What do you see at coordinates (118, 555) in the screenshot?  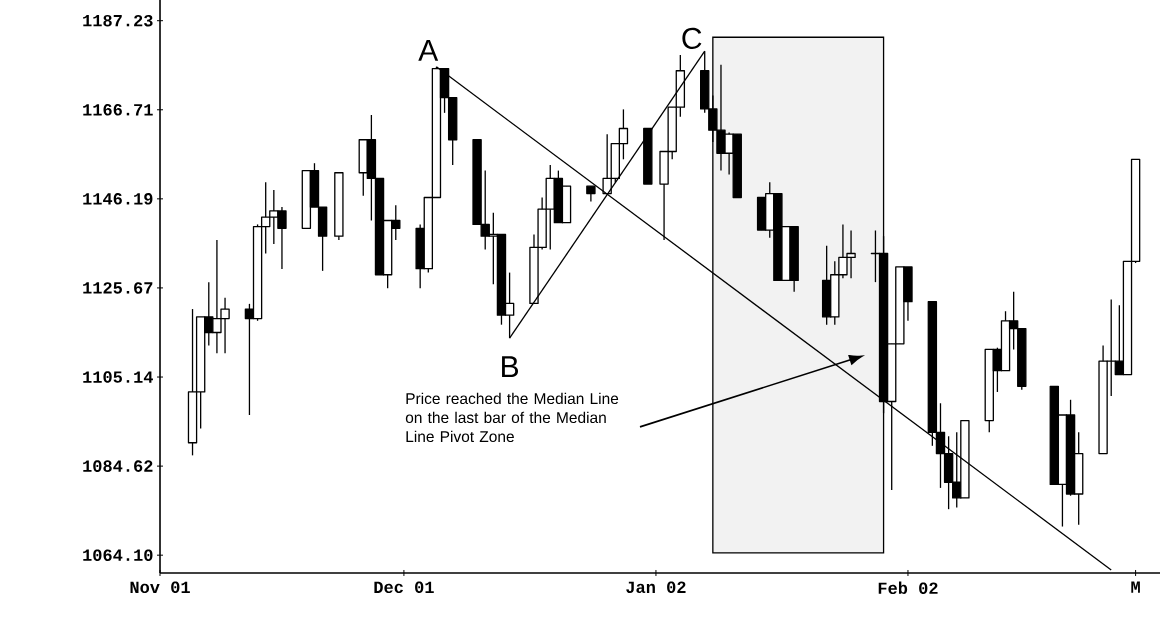 I see `y-tick-label: 1064.10` at bounding box center [118, 555].